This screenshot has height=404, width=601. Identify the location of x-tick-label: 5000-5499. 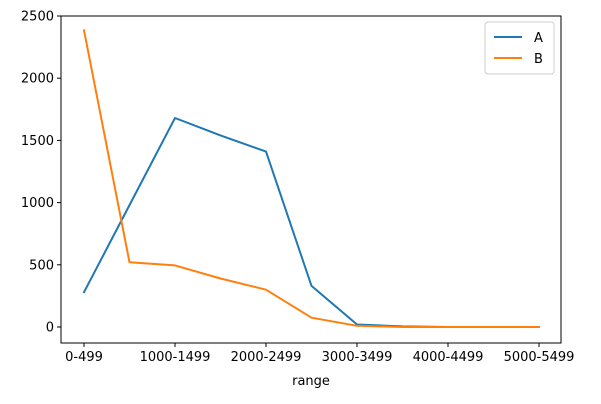
(539, 357).